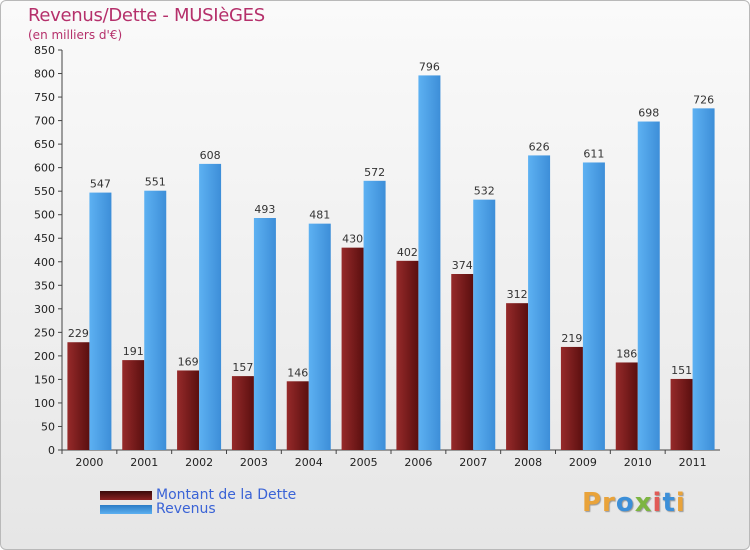  I want to click on chart-subtitle: (en milliers d'€), so click(75, 35).